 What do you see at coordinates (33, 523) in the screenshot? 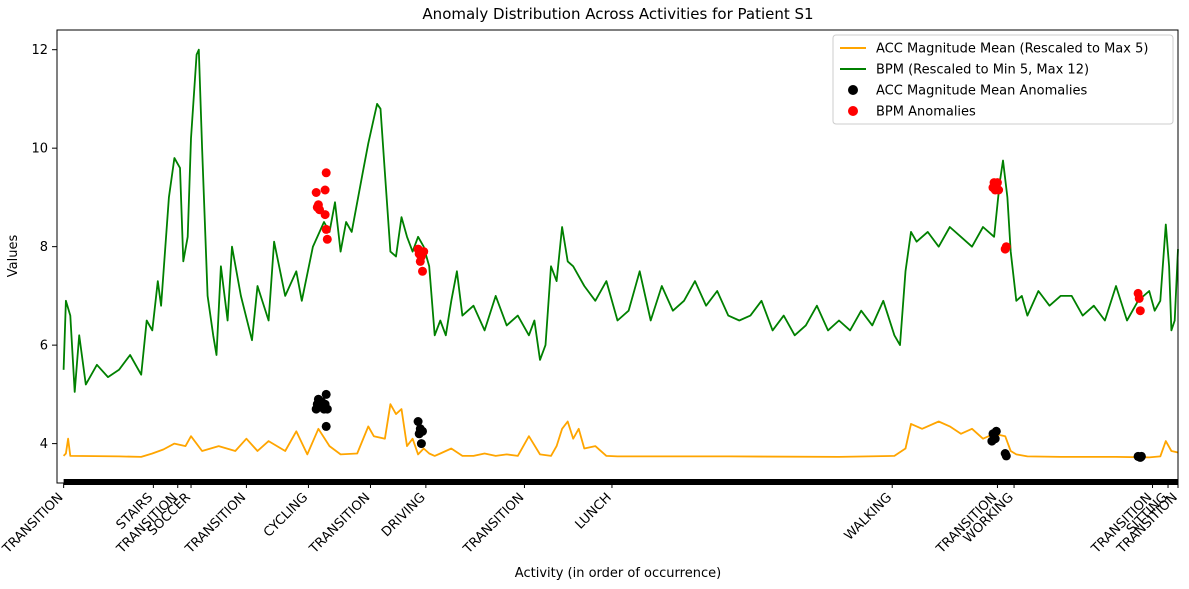
I see `x-tick-label-0: TRANSITION` at bounding box center [33, 523].